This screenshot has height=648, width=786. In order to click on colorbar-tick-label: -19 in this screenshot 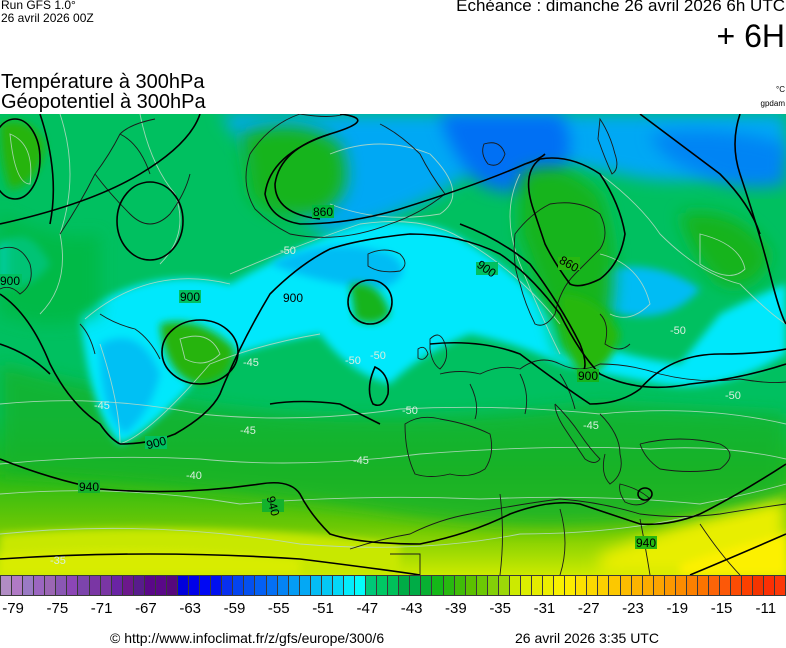, I will do `click(677, 608)`.